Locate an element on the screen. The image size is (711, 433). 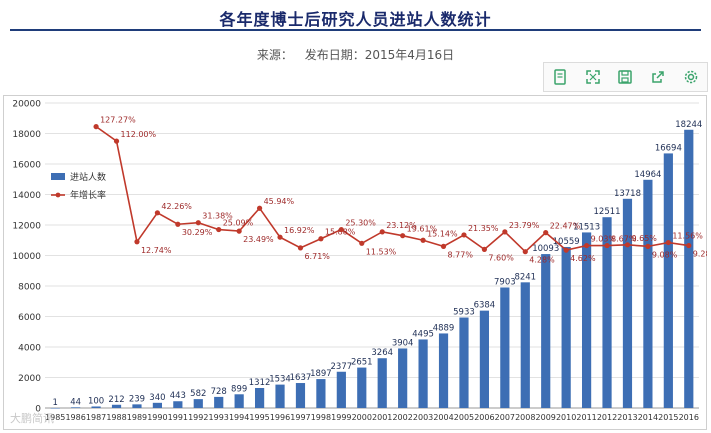
growth-label: 9.08% is located at coordinates (665, 254).